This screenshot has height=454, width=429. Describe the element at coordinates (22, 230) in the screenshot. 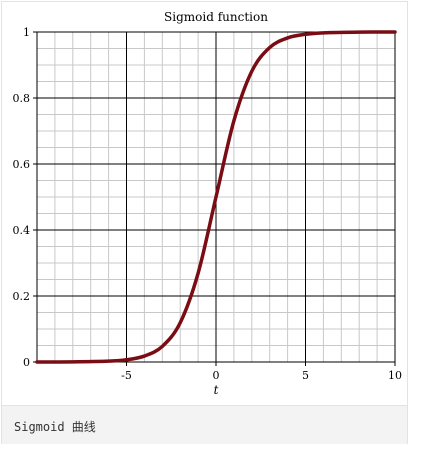

I see `y-tick-label: 0.4` at that location.